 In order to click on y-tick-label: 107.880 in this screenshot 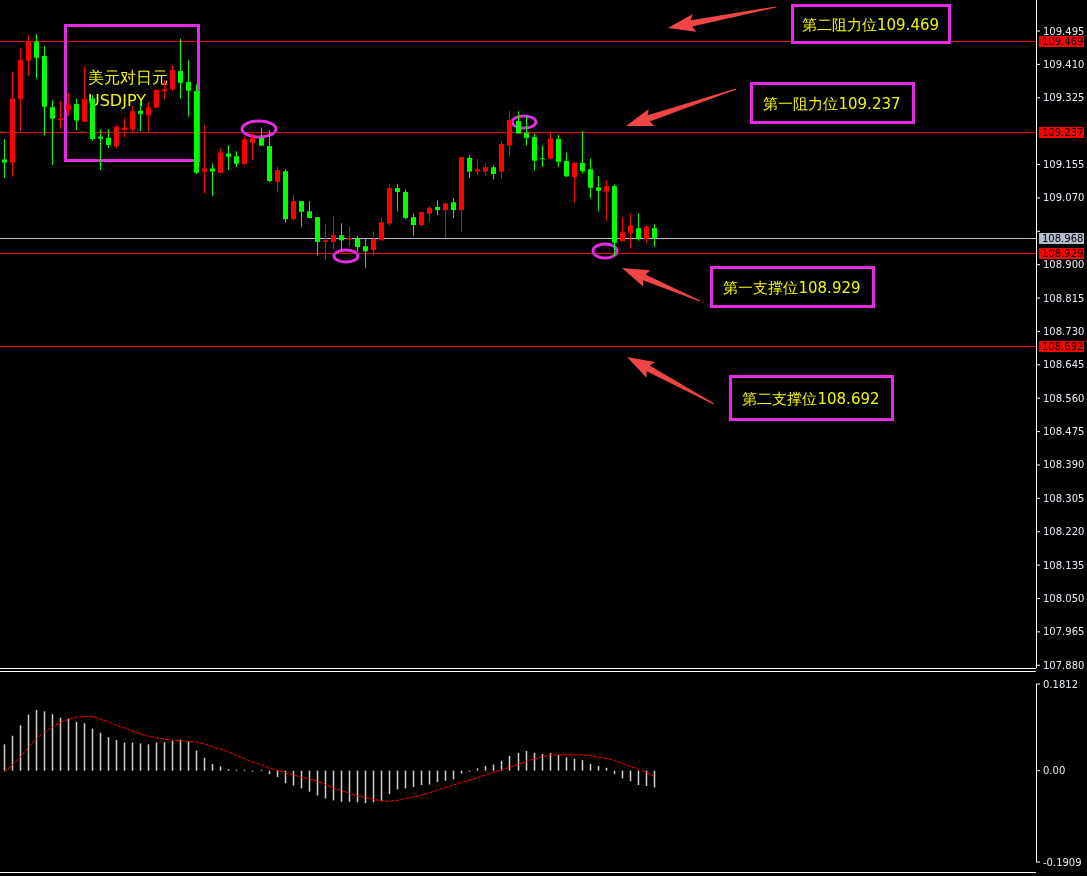, I will do `click(1064, 664)`.